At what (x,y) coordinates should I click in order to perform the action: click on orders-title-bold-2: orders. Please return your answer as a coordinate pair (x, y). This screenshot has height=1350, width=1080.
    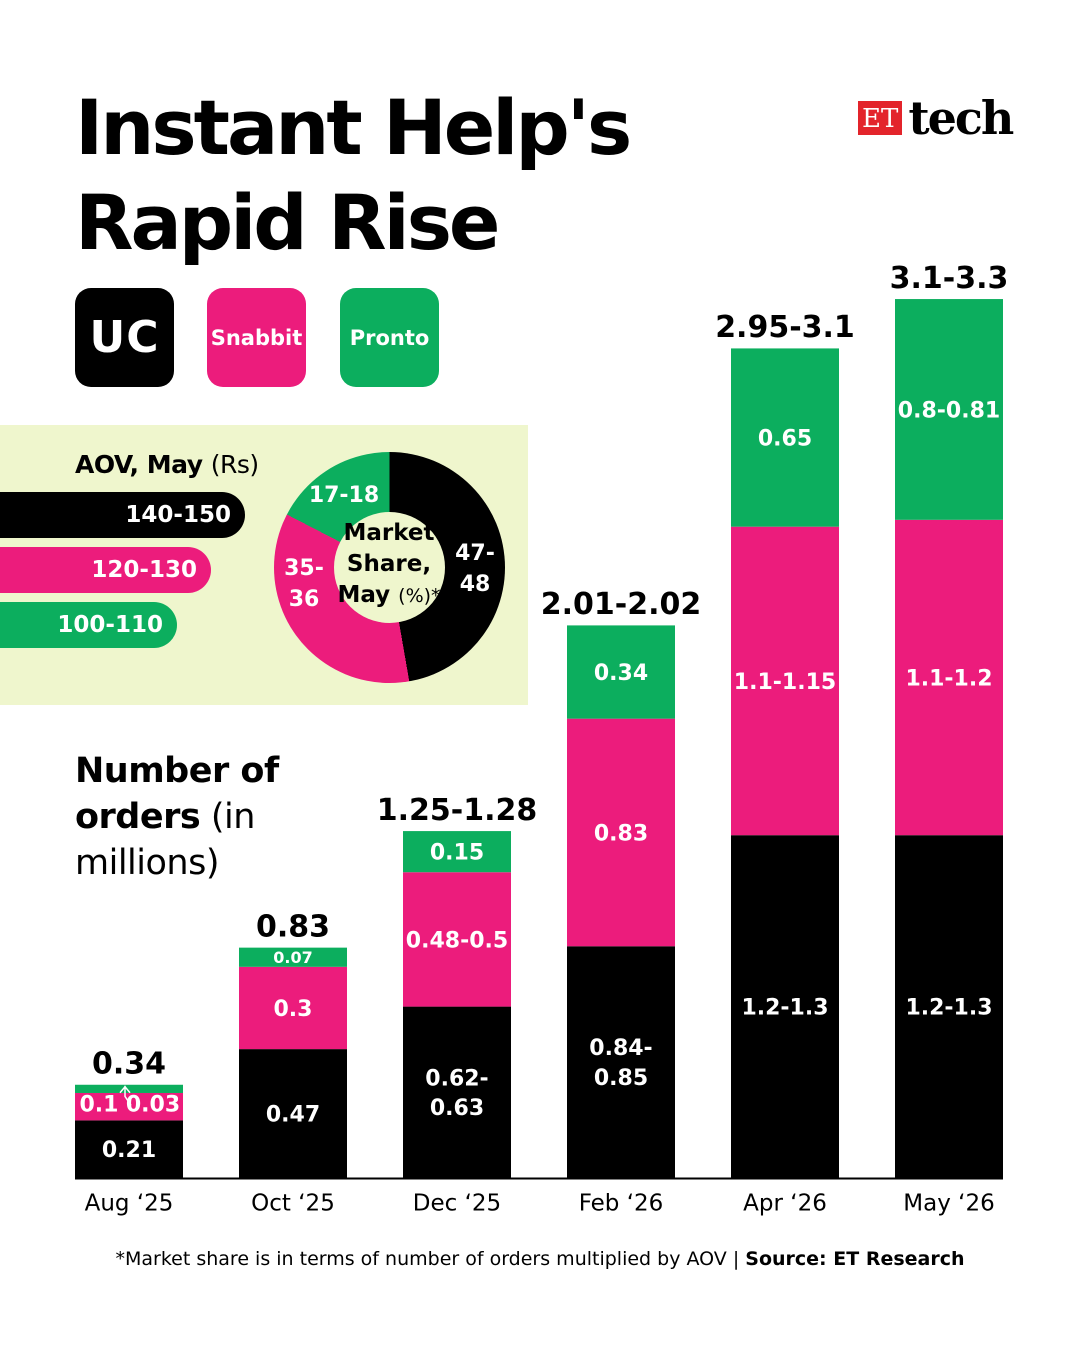
    Looking at the image, I should click on (138, 817).